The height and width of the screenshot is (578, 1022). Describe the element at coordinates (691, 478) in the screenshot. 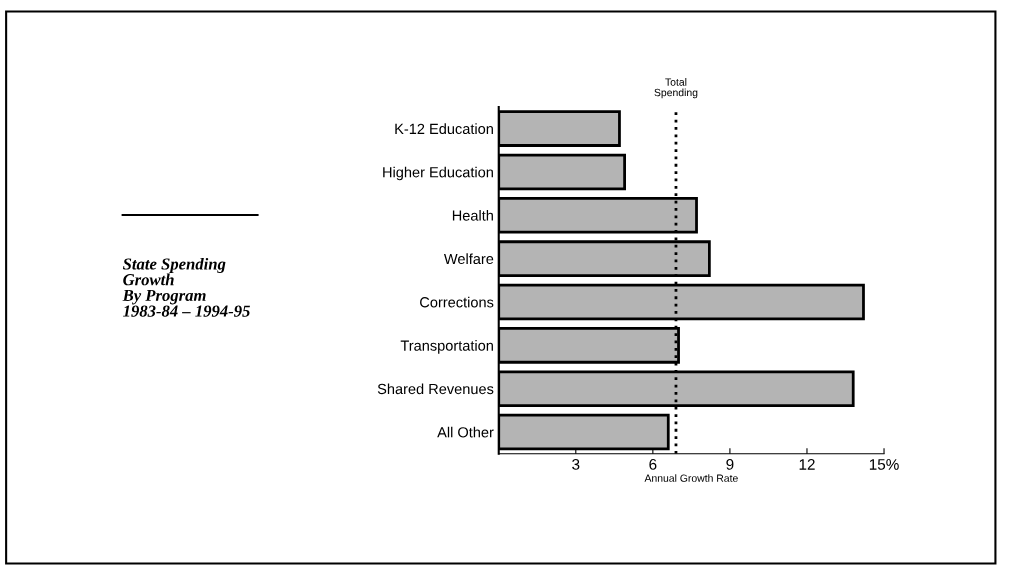

I see `x-axis-title: Annual Growth Rate` at that location.